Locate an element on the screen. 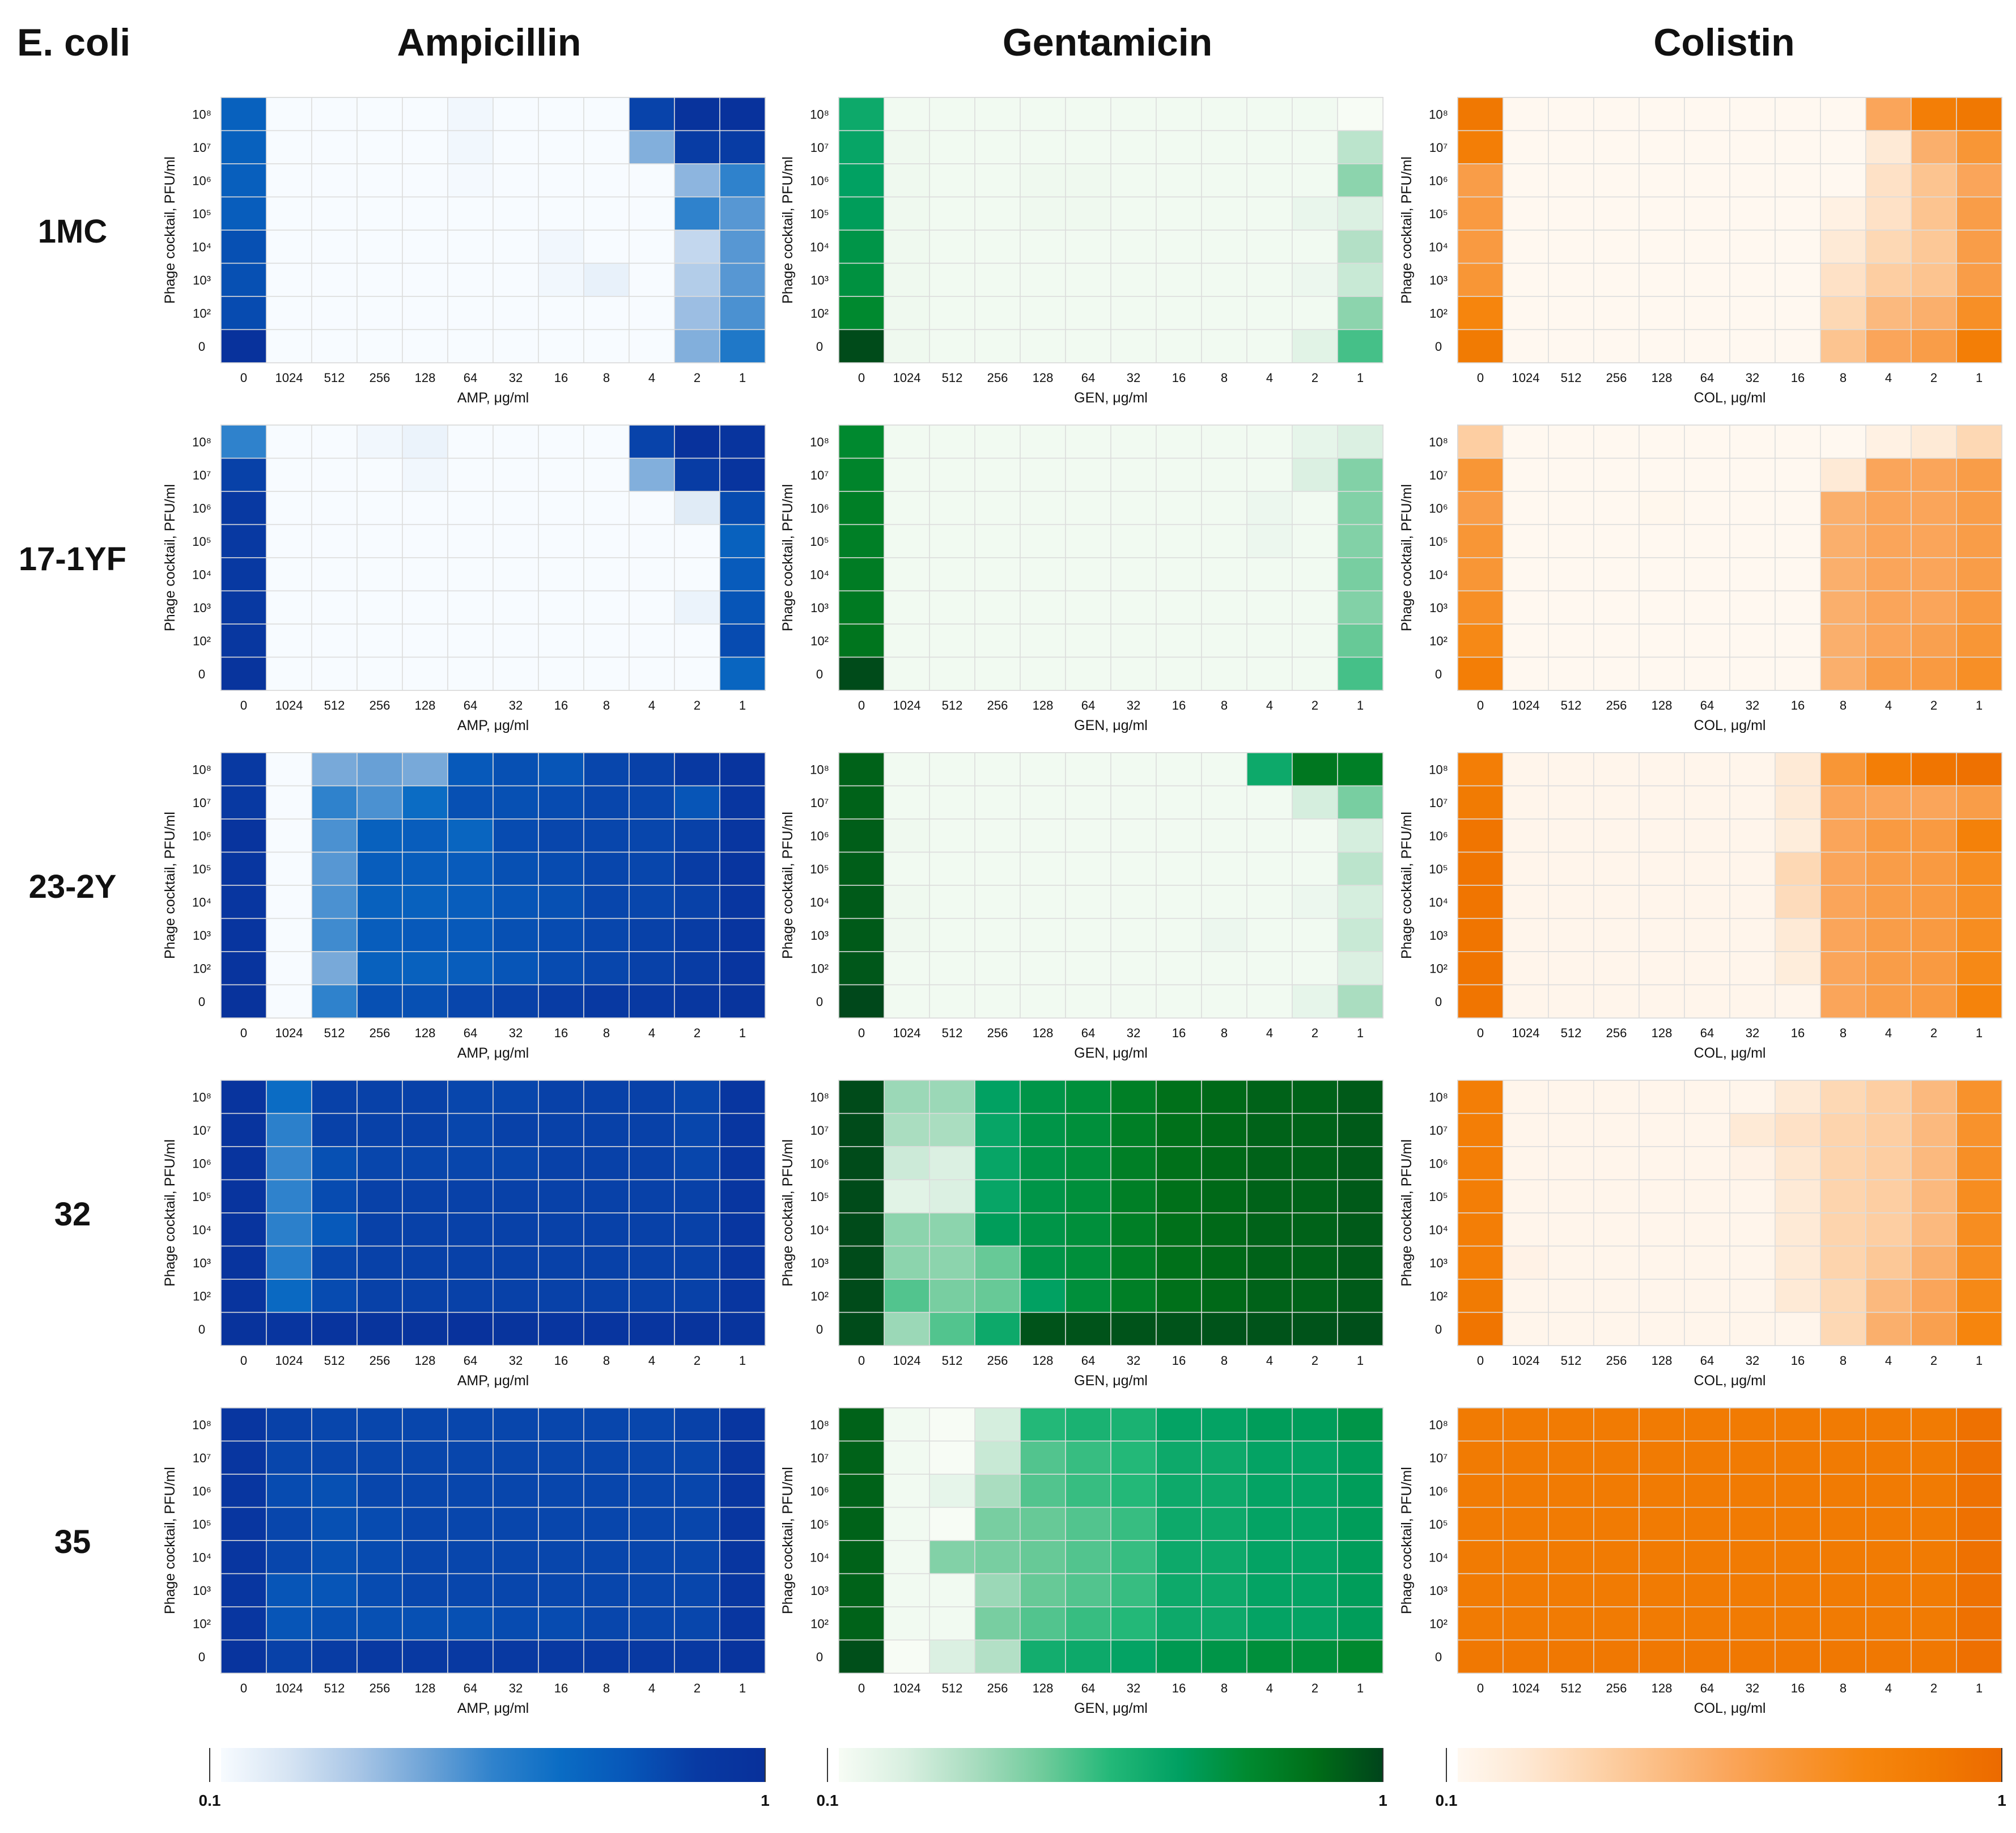 This screenshot has height=1833, width=2016. y-tick-label: 10⁴ is located at coordinates (201, 247).